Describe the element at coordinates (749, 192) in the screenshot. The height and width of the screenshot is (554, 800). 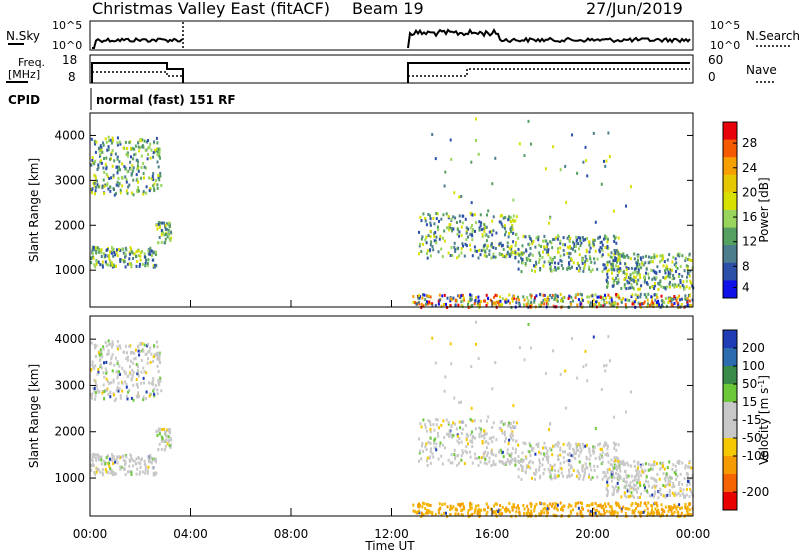
I see `colorbar-tick-label: 20` at that location.